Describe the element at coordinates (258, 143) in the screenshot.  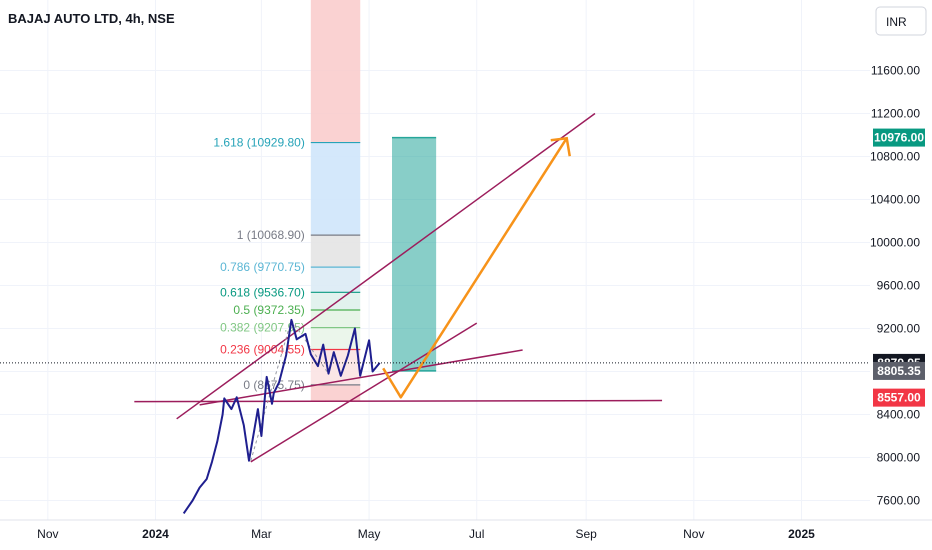
I see `fib-level-label: 1.618 (10929.80)` at that location.